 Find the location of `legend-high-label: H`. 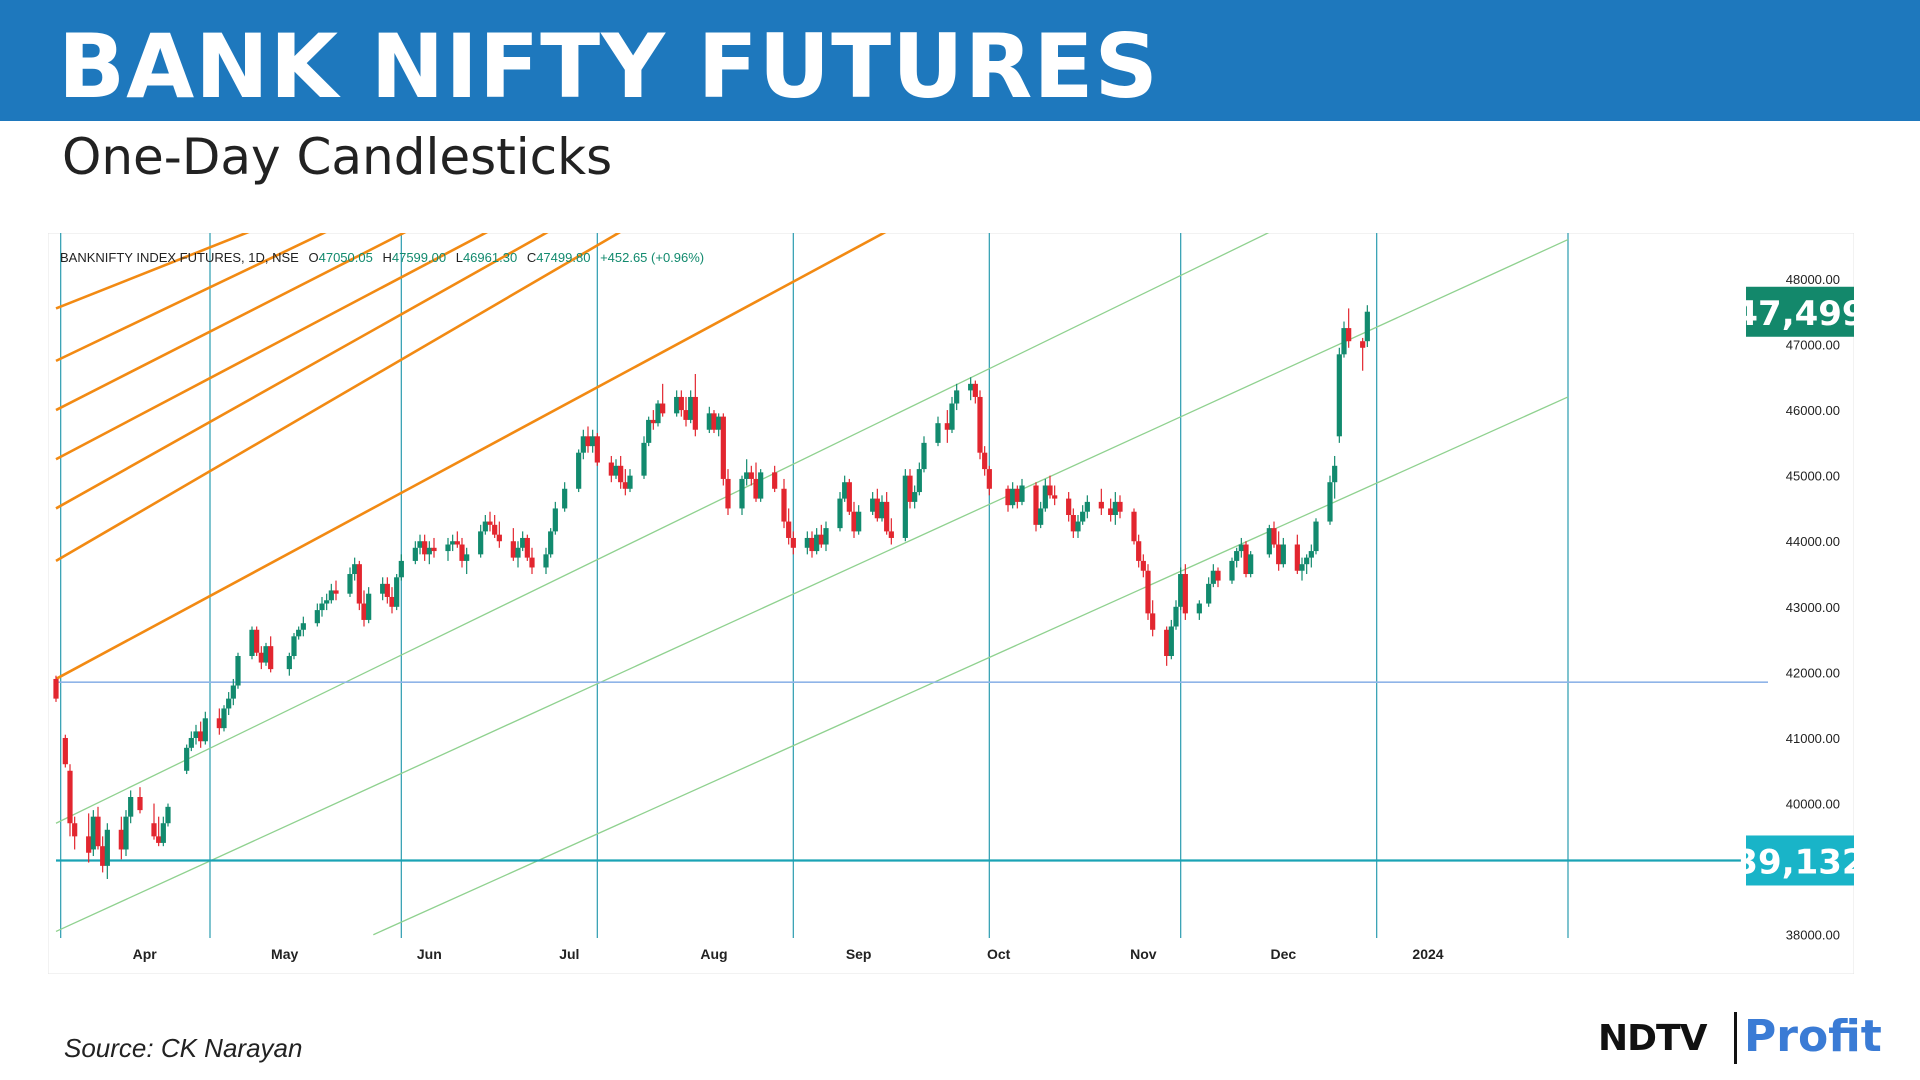

legend-high-label: H is located at coordinates (386, 257).